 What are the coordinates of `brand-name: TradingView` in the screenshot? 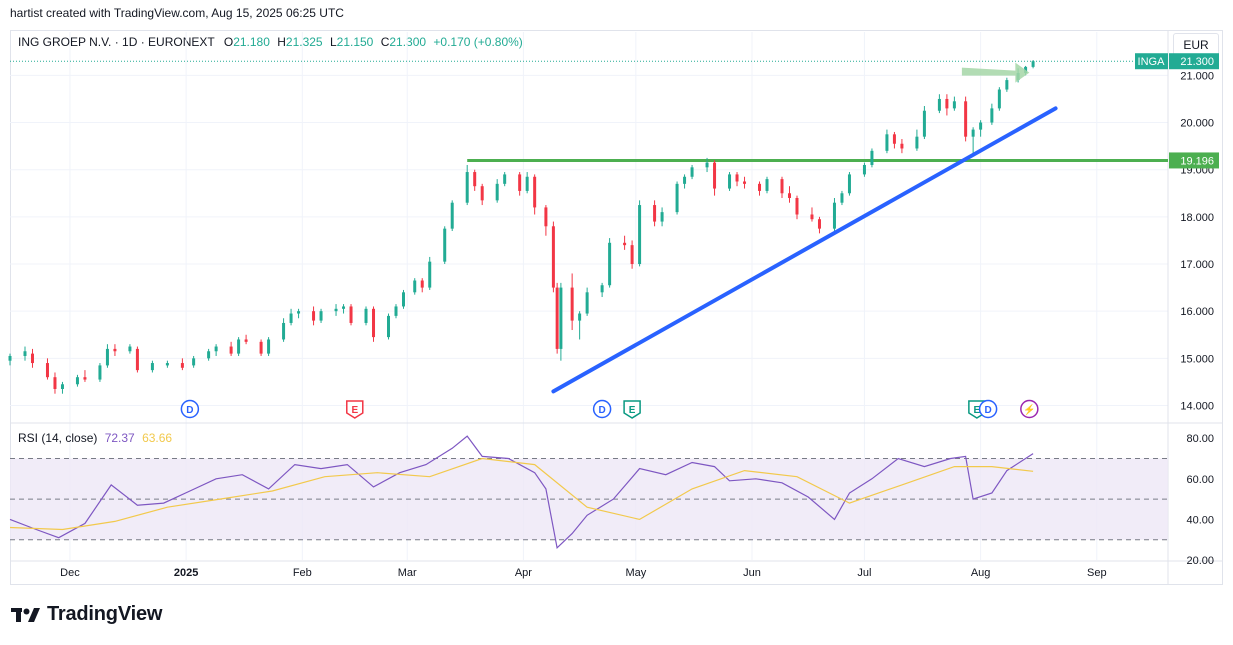 It's located at (105, 614).